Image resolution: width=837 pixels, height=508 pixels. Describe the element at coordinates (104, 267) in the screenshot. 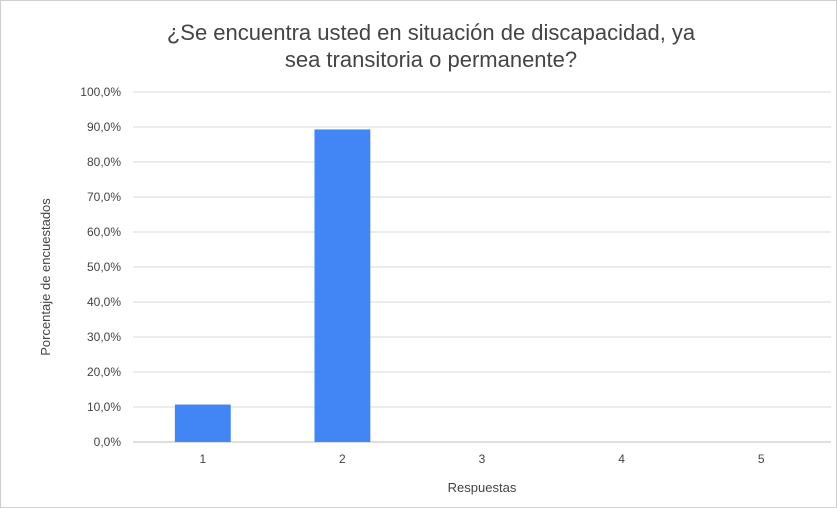

I see `y-tick-label: 50,0%` at that location.